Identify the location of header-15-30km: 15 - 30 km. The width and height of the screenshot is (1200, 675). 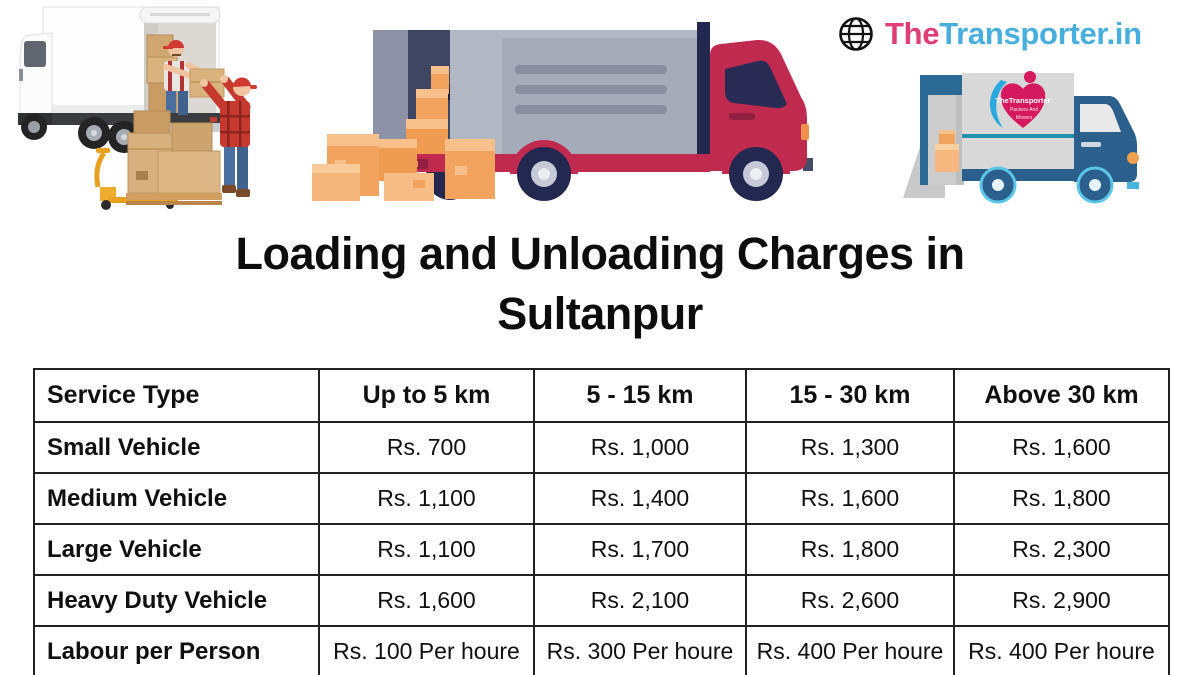
(850, 395).